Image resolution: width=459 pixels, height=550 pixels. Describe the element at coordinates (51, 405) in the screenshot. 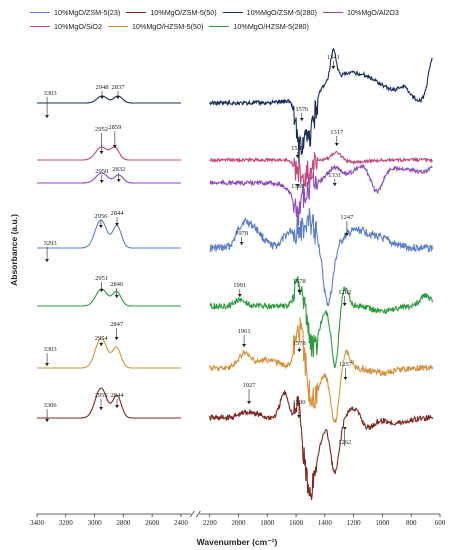

I see `peak-label: 3306` at that location.